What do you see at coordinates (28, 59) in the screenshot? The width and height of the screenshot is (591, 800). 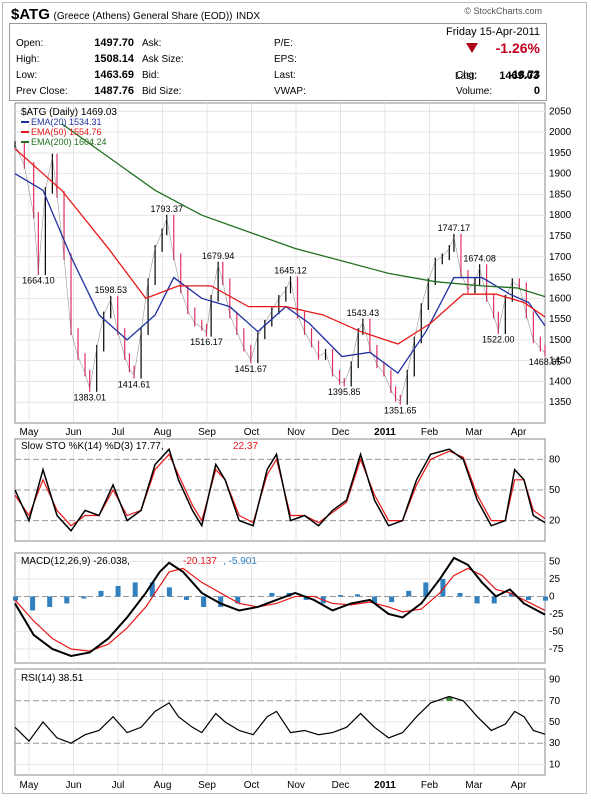 I see `high-label: High:` at bounding box center [28, 59].